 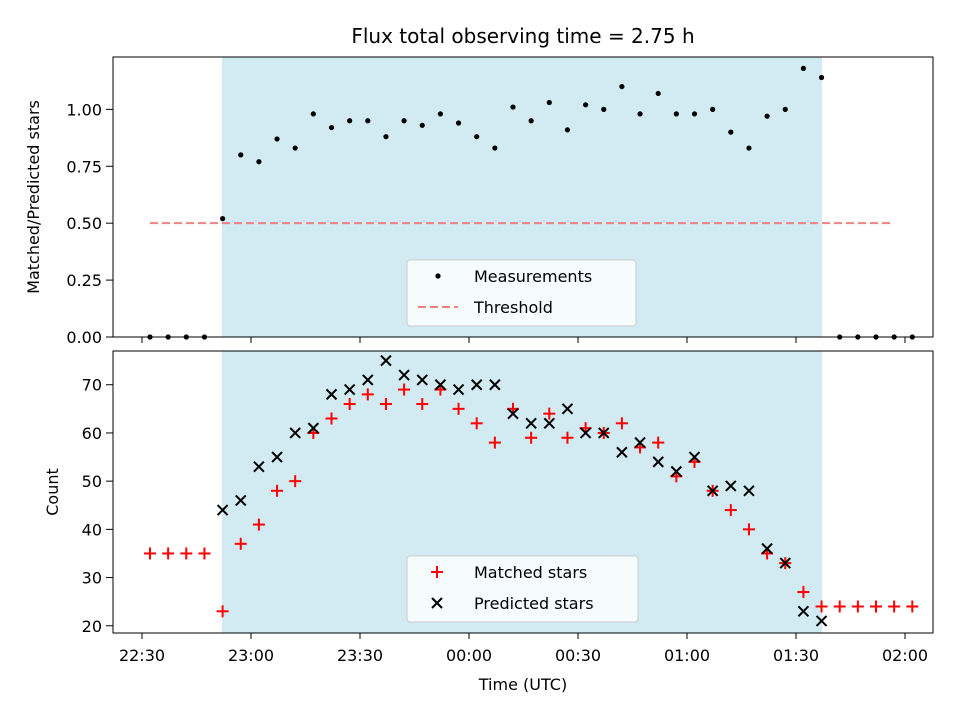 I want to click on top-y-tick-label: 0.00, so click(x=84, y=337).